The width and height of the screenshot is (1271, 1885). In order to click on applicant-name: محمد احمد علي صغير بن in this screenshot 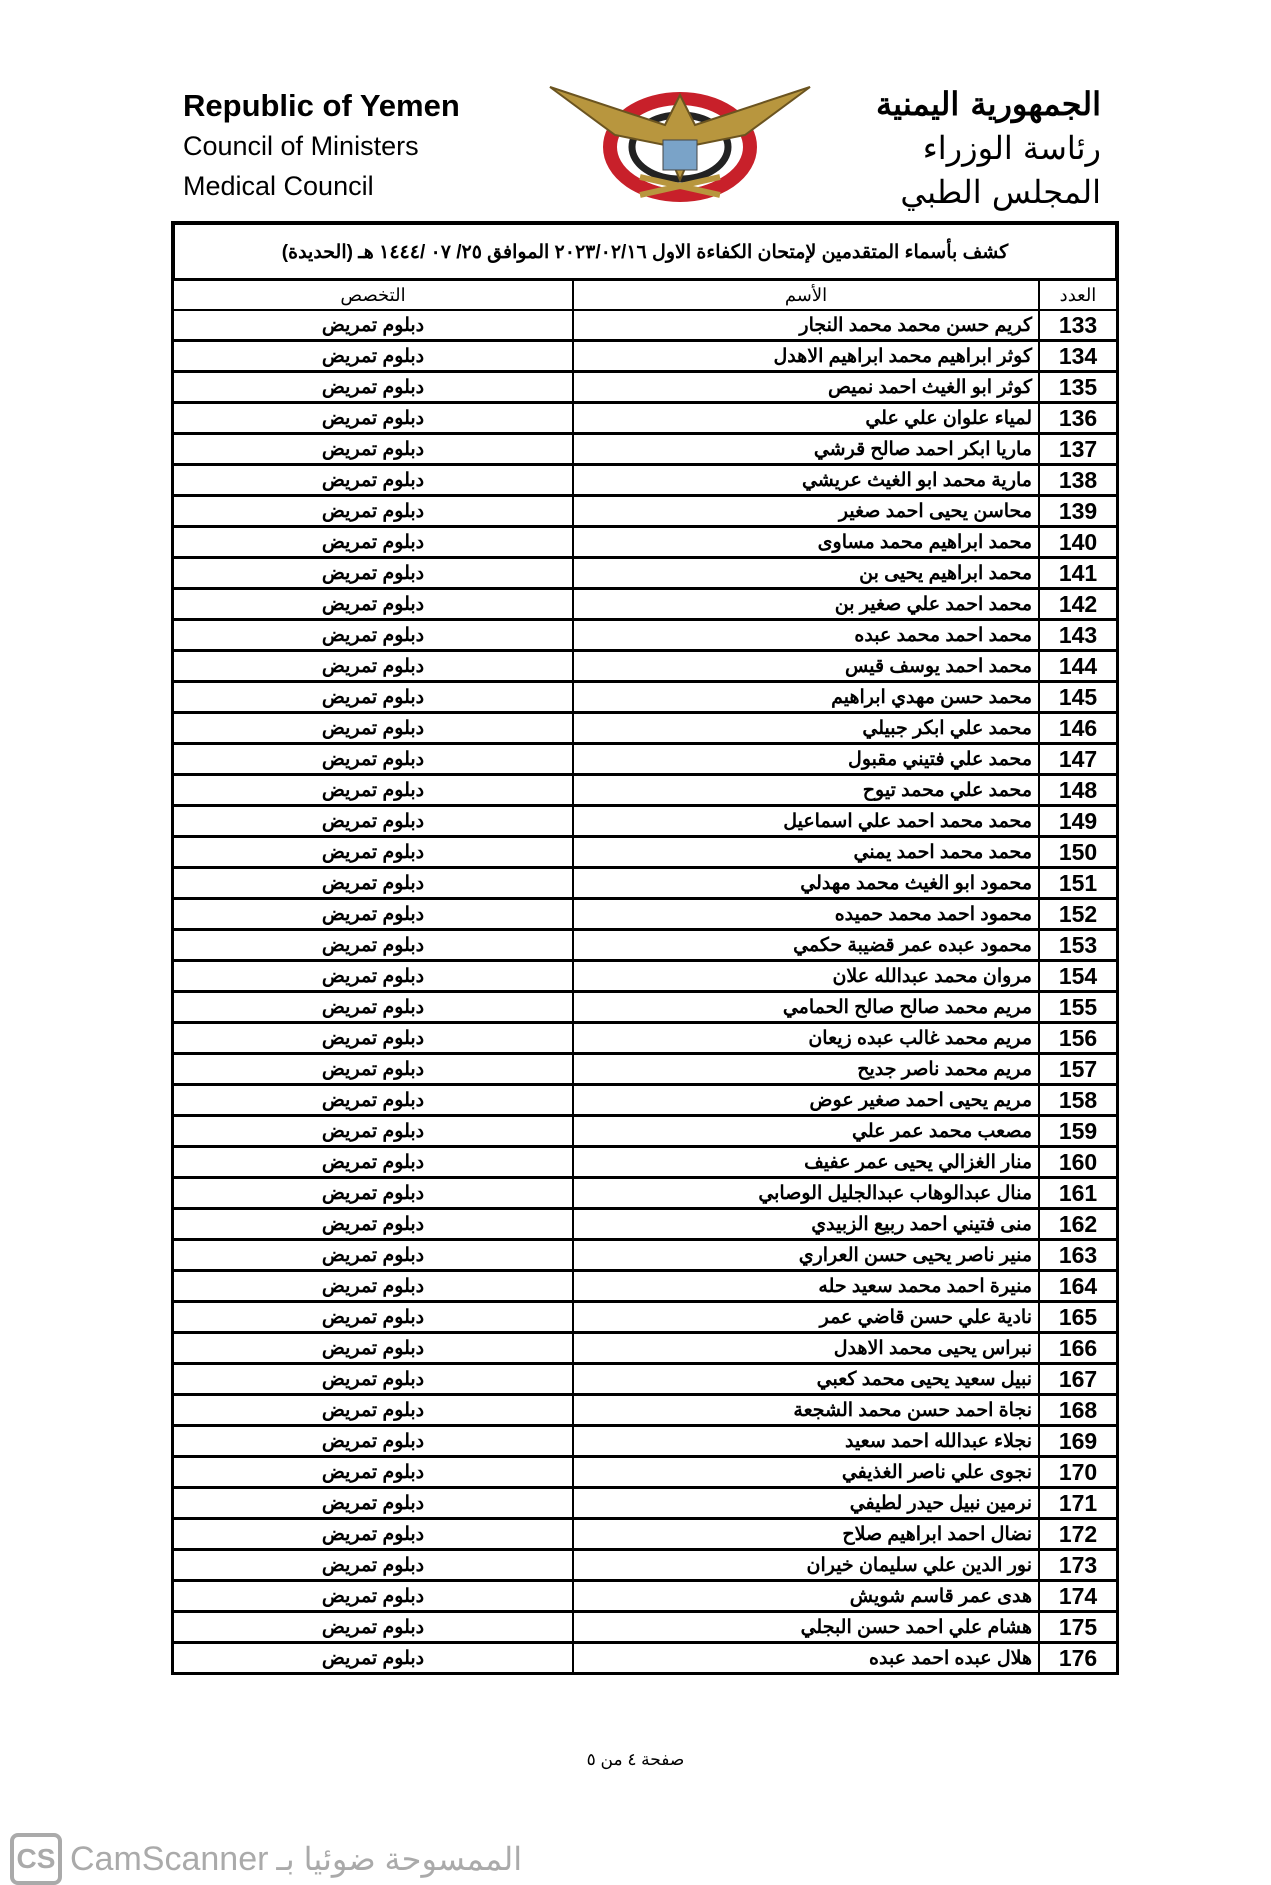, I will do `click(806, 604)`.